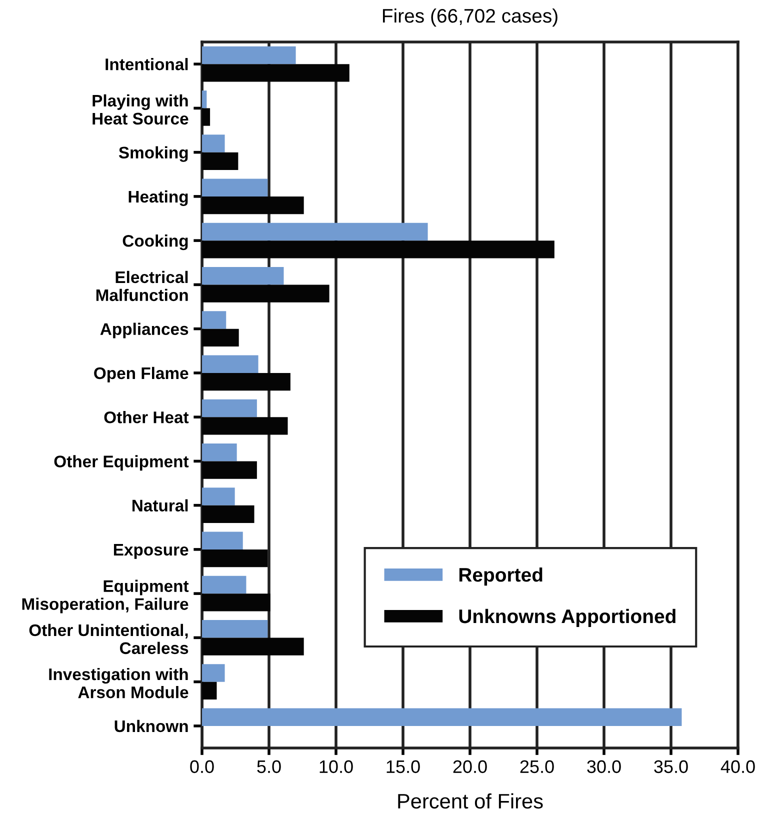 Image resolution: width=759 pixels, height=826 pixels. What do you see at coordinates (604, 767) in the screenshot?
I see `x-tick-label: 30.0` at bounding box center [604, 767].